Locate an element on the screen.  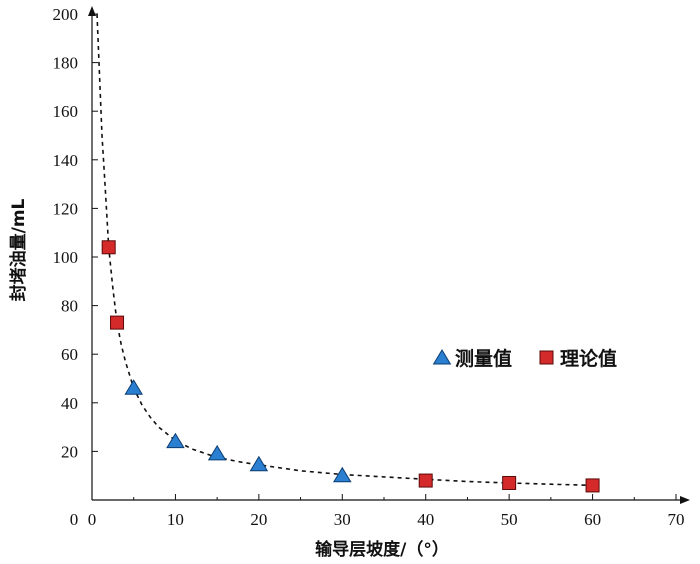
x-tick-label: 30 is located at coordinates (342, 519).